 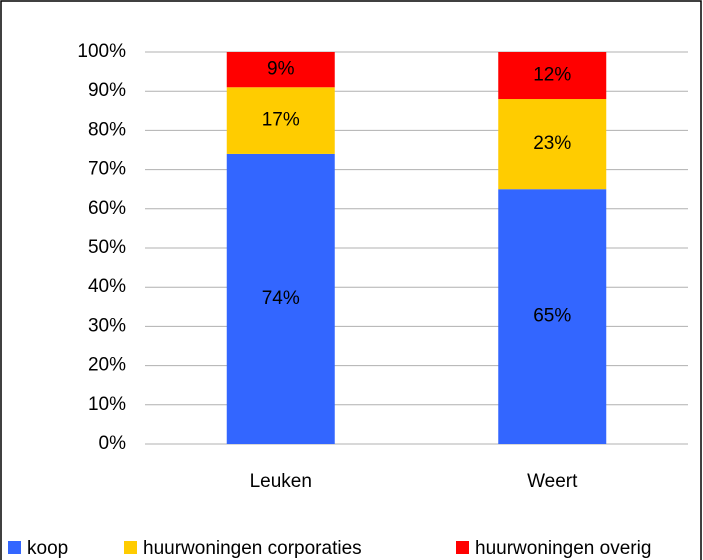 What do you see at coordinates (107, 404) in the screenshot?
I see `y-tick-label: 10%` at bounding box center [107, 404].